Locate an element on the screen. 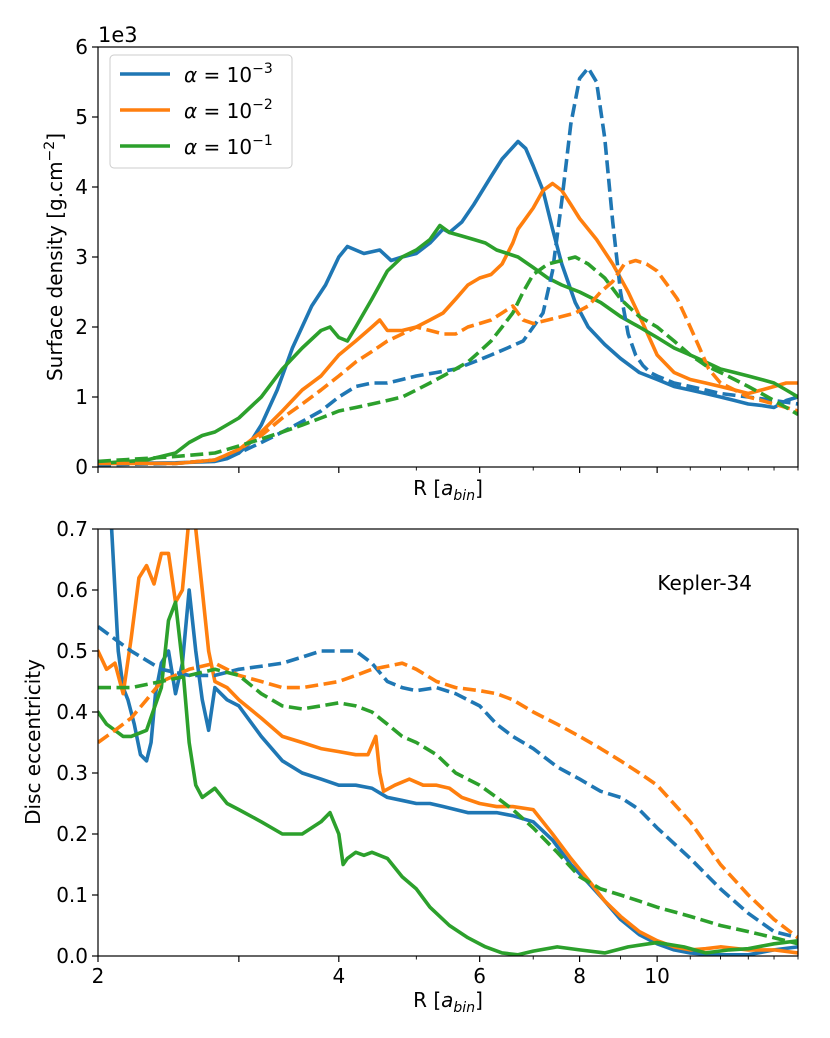  bottom-ytick-label: 0.7 is located at coordinates (72, 529).